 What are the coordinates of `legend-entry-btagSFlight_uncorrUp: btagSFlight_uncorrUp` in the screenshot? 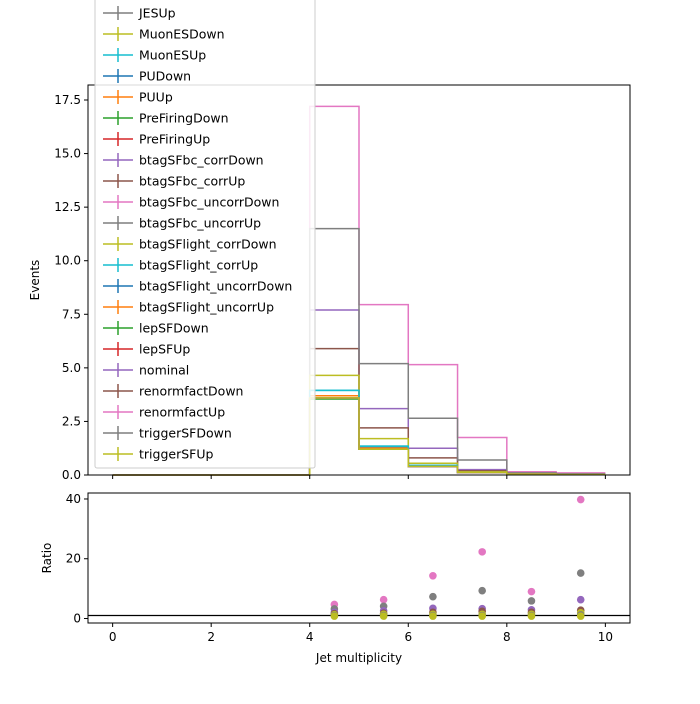 It's located at (188, 307).